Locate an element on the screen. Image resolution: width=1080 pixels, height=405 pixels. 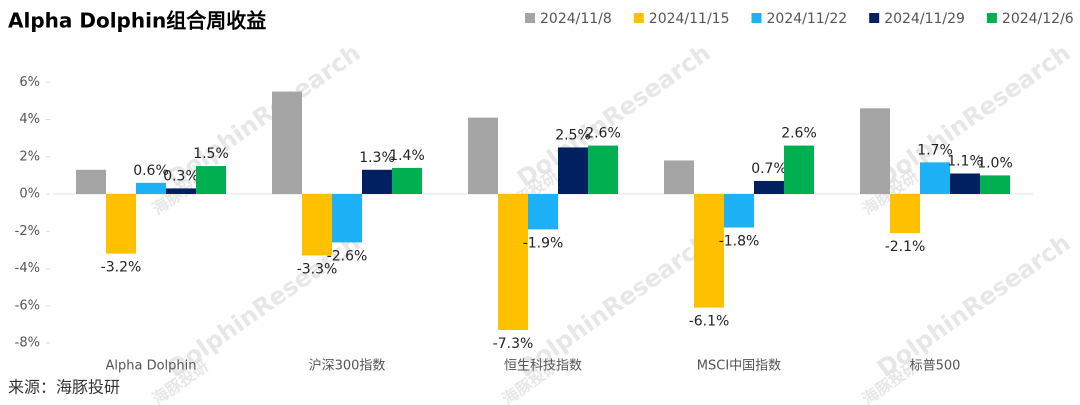
y-tick-label: -4% is located at coordinates (27, 268).